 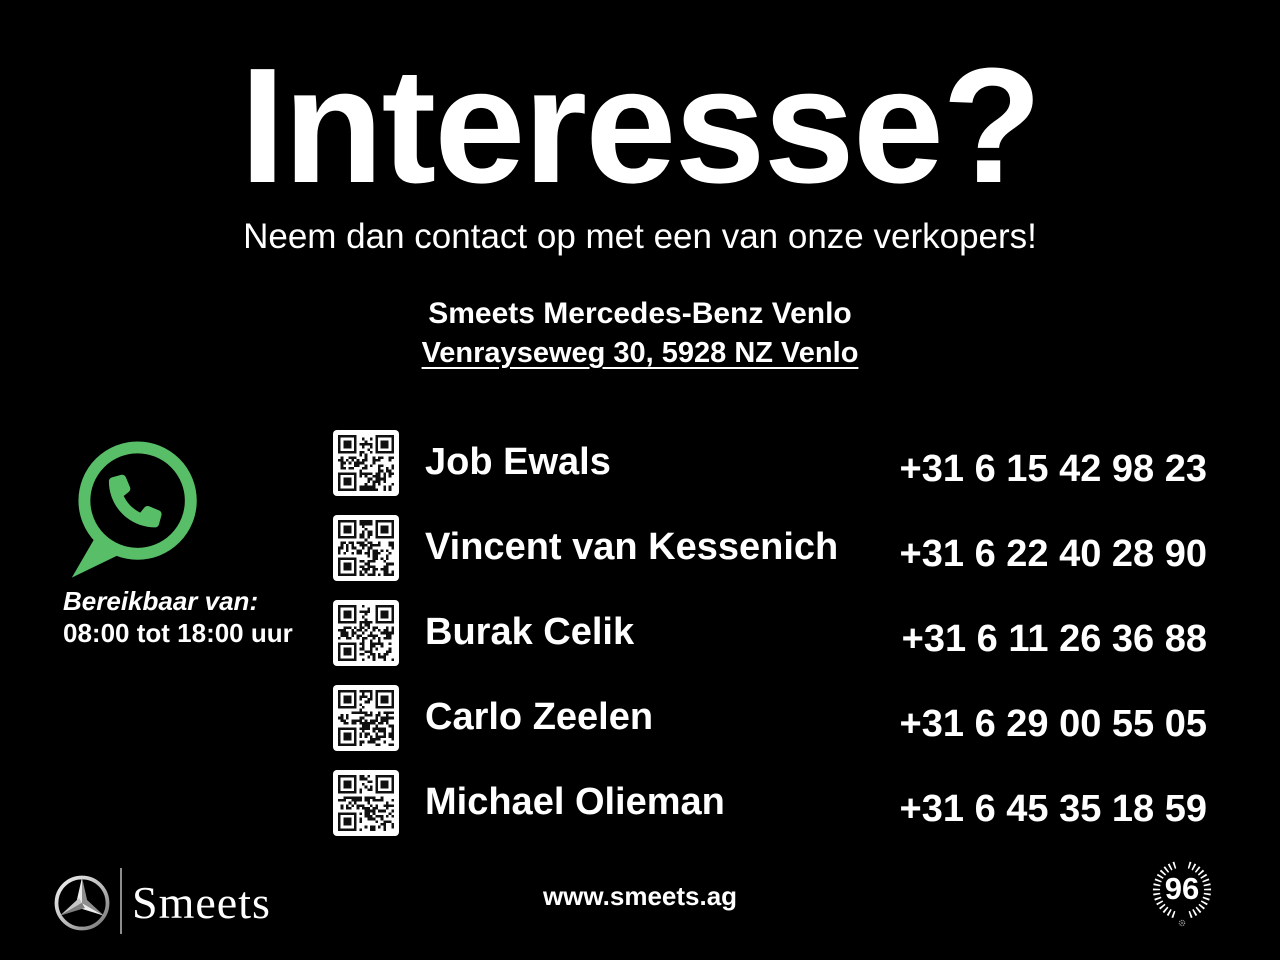 I want to click on contact-row: Burak Celik +31 6 11 26 36 88, so click(x=770, y=632).